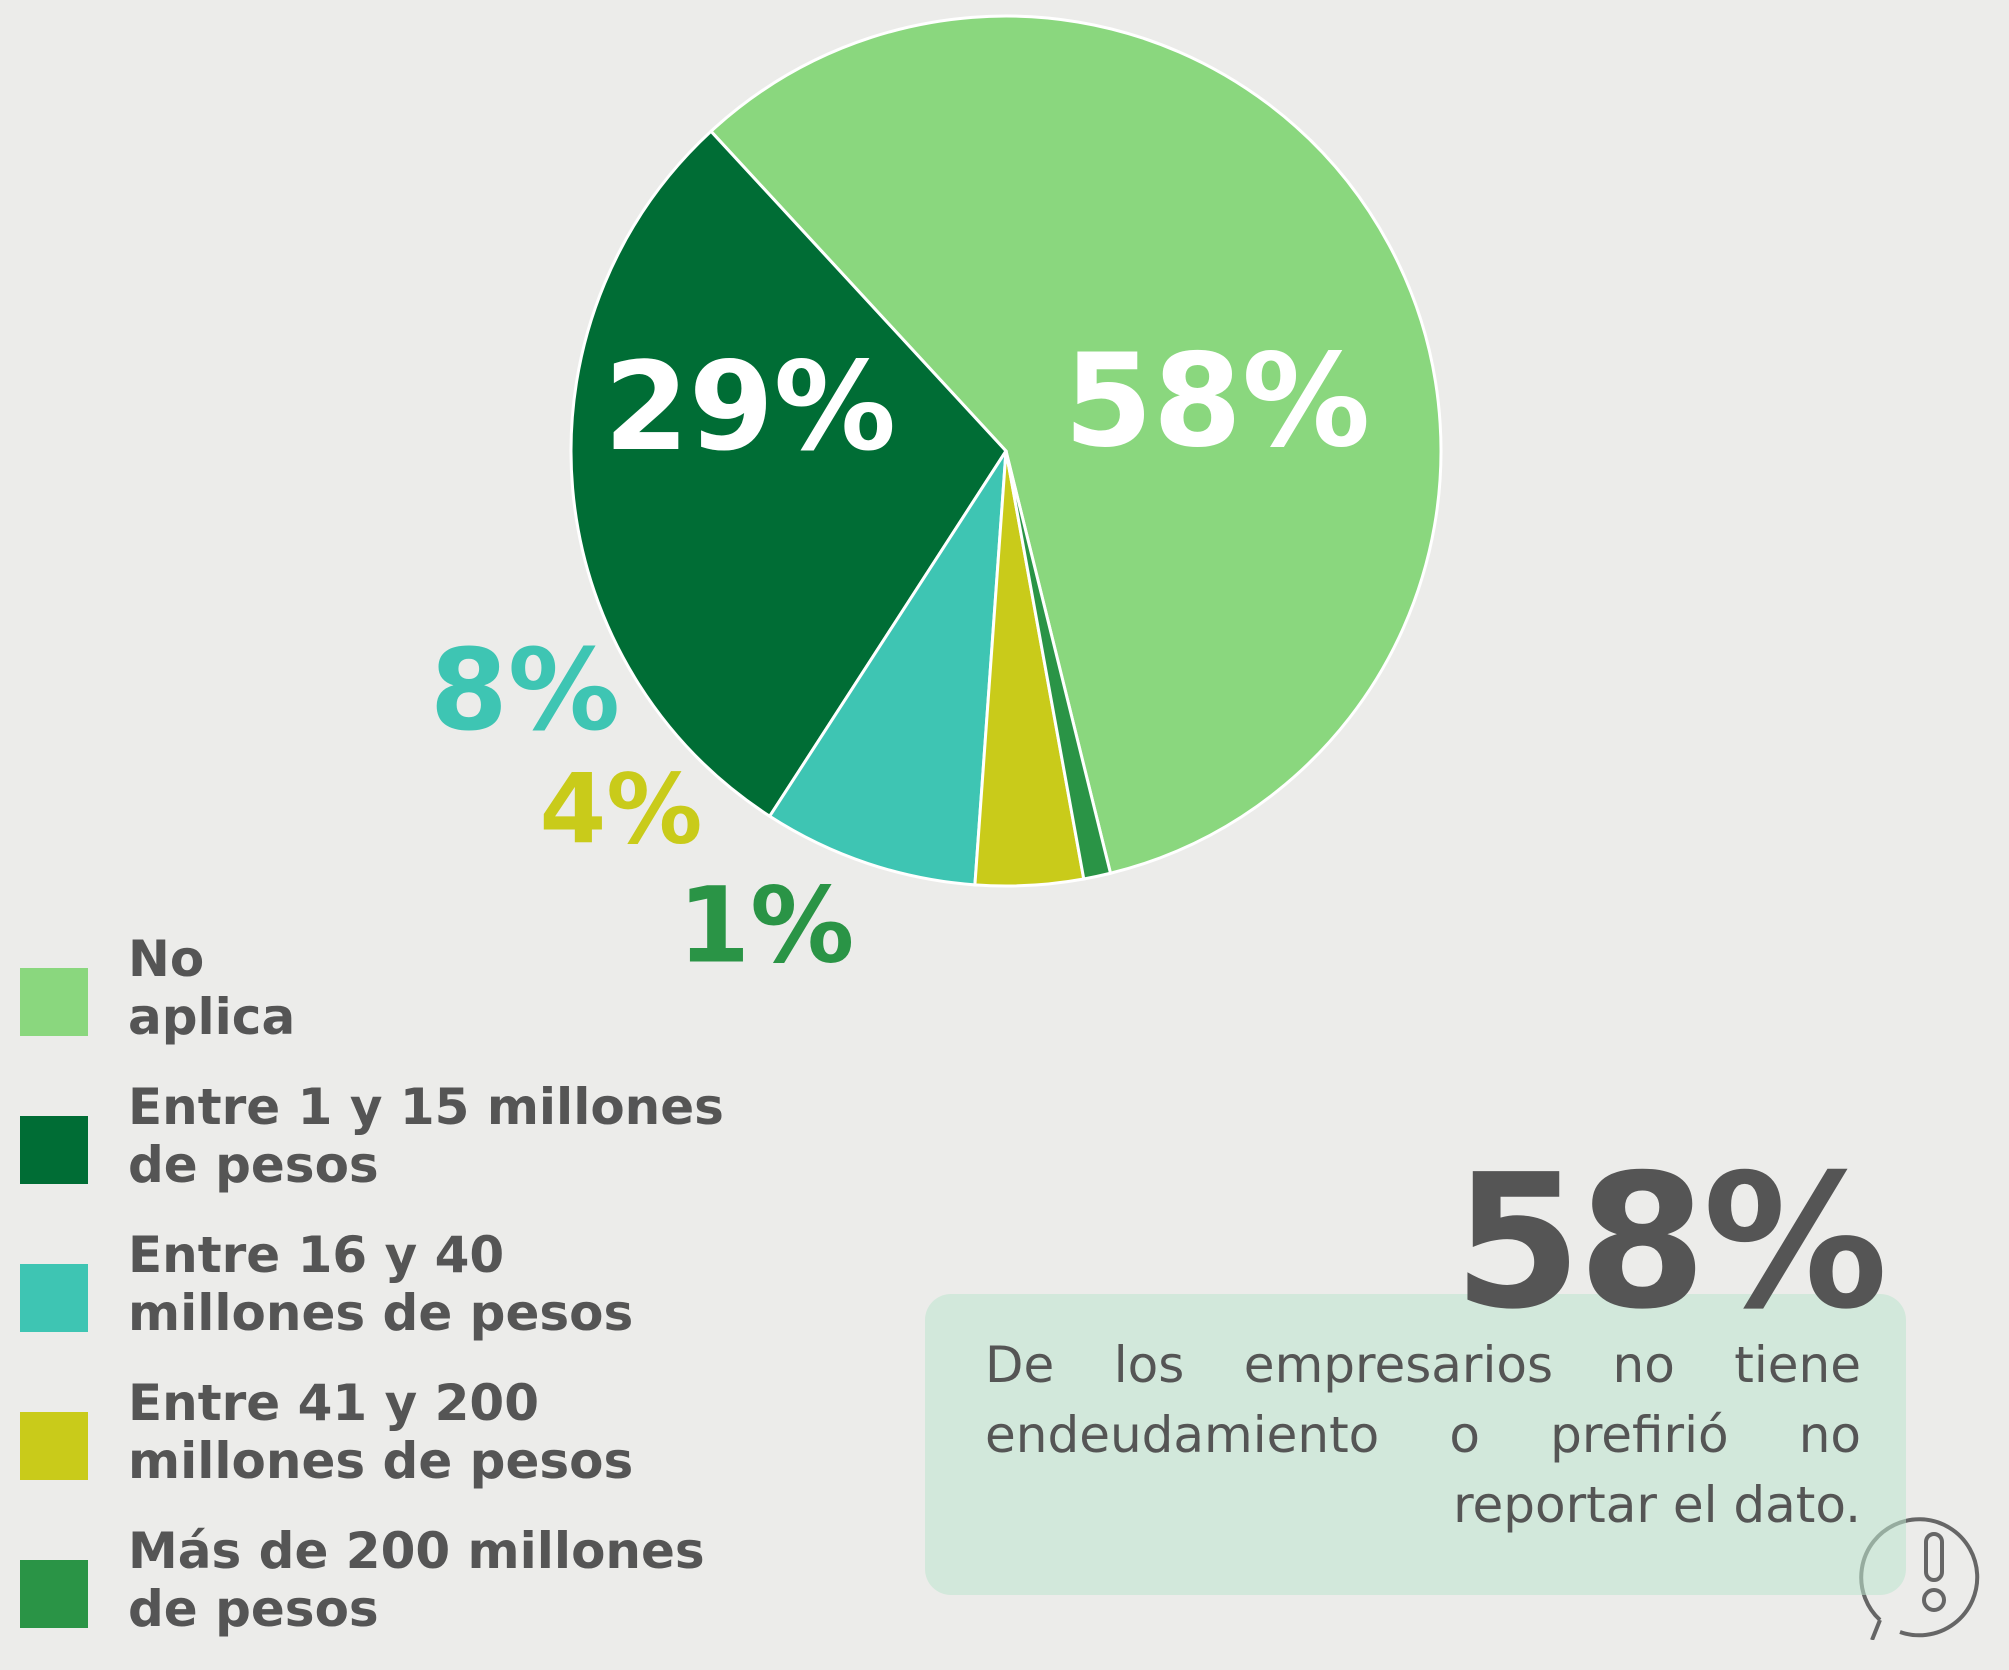 Image resolution: width=2009 pixels, height=1670 pixels. What do you see at coordinates (1217, 401) in the screenshot?
I see `data-label: 58%` at bounding box center [1217, 401].